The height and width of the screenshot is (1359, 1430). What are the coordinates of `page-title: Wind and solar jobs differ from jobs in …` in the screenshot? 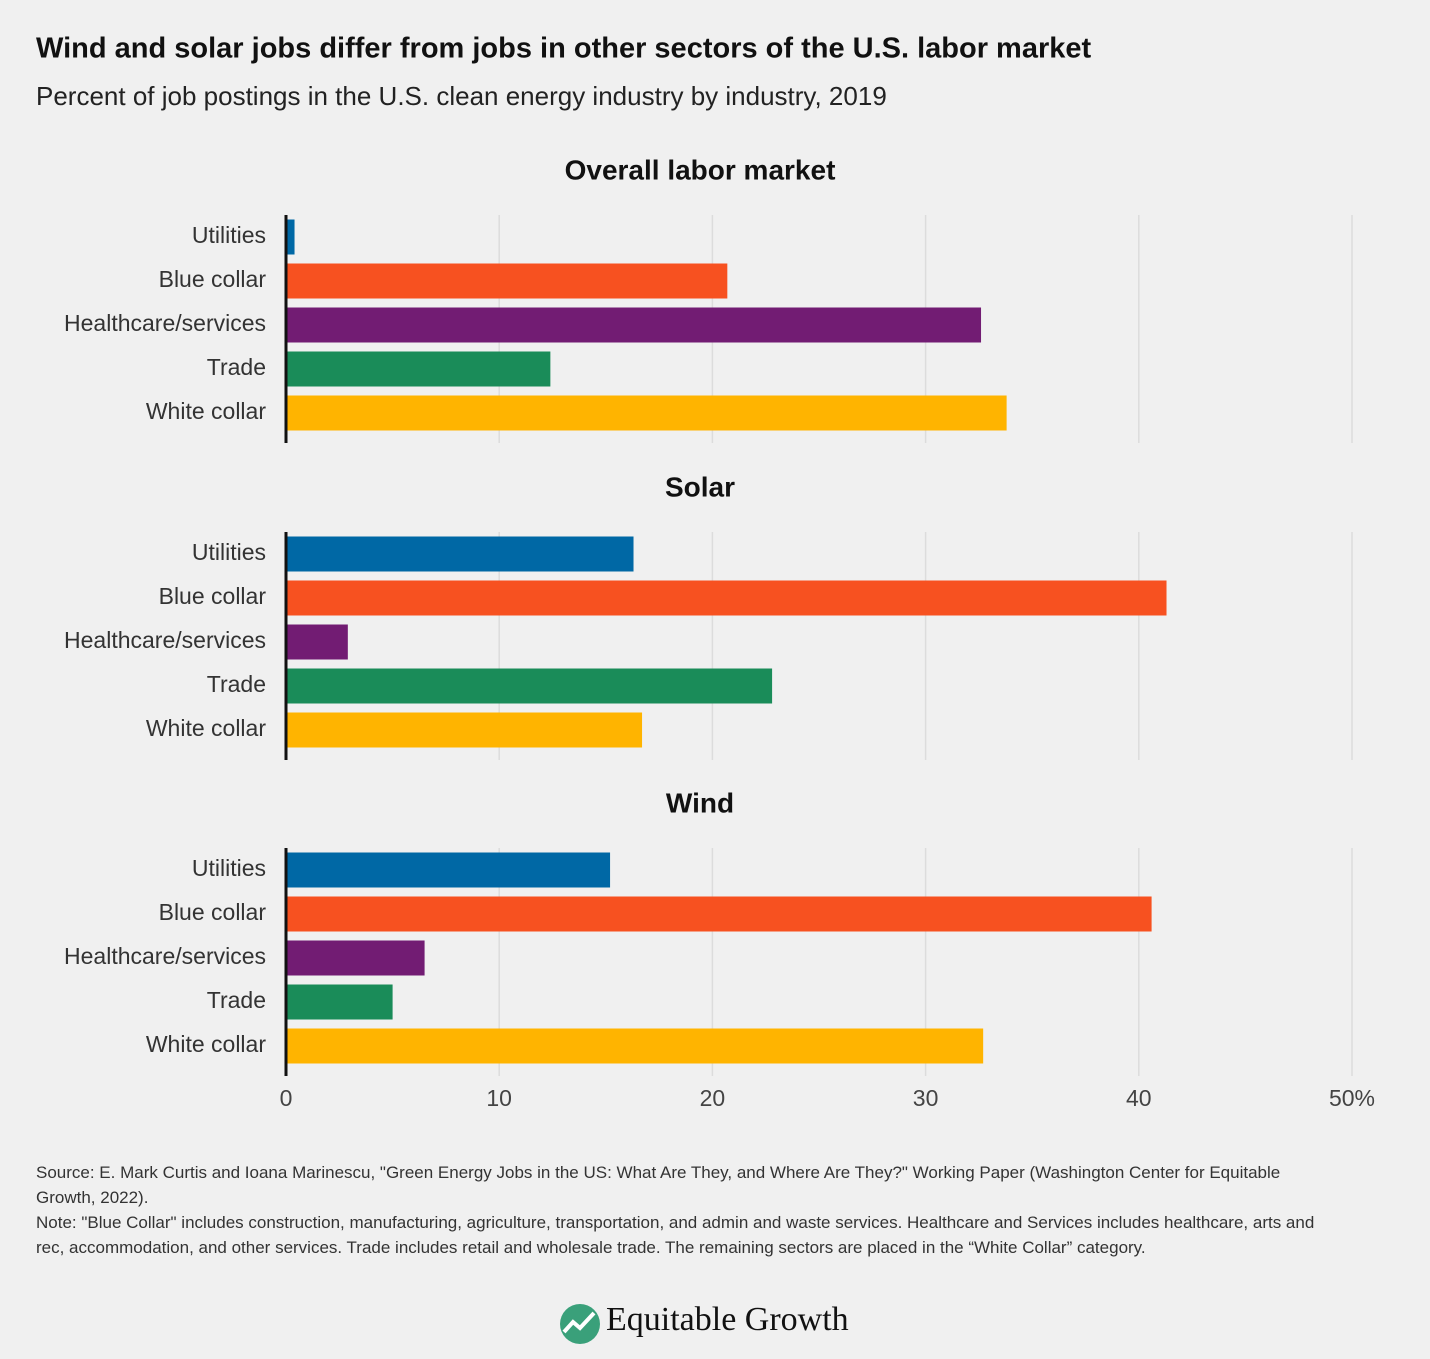 It's located at (564, 49).